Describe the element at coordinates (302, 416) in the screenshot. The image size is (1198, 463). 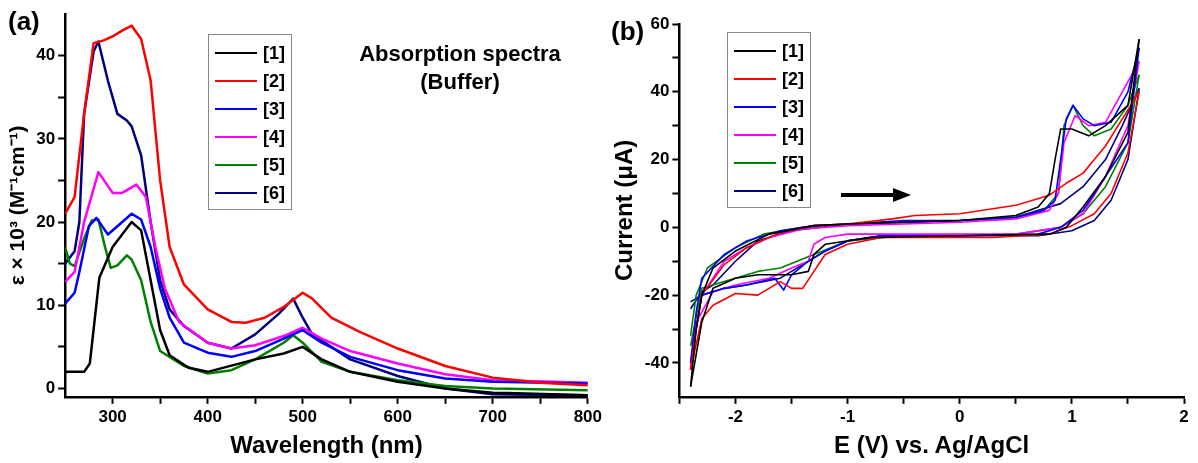
I see `x-tick-label: 500` at that location.